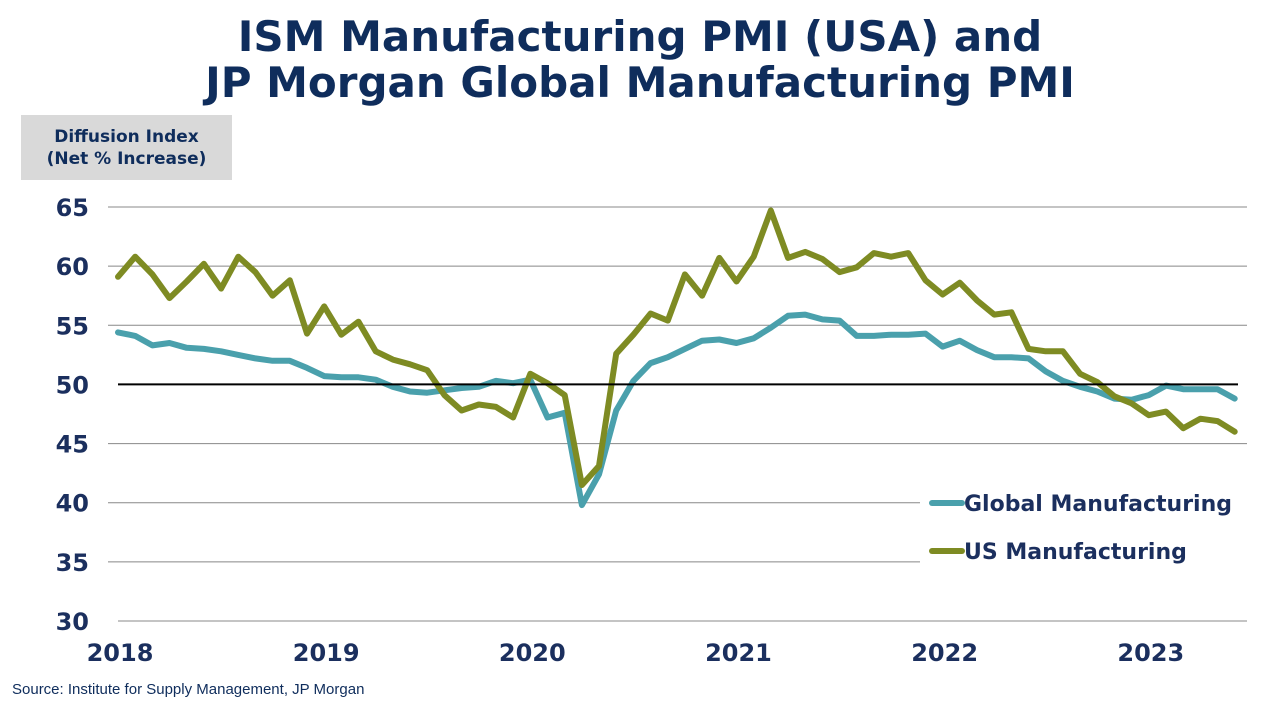 This screenshot has height=720, width=1280. Describe the element at coordinates (738, 653) in the screenshot. I see `x-tick-label: 2021` at that location.